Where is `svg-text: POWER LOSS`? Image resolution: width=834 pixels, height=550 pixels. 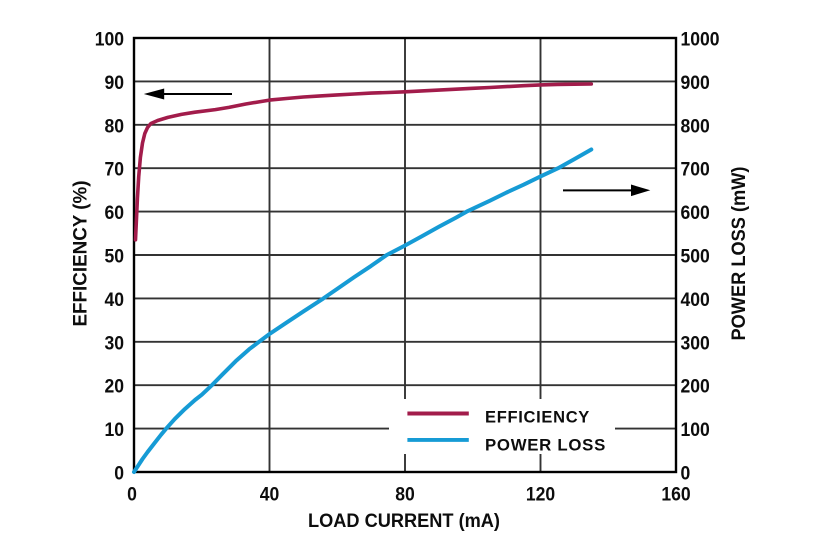 svg-text: POWER LOSS is located at coordinates (545, 445).